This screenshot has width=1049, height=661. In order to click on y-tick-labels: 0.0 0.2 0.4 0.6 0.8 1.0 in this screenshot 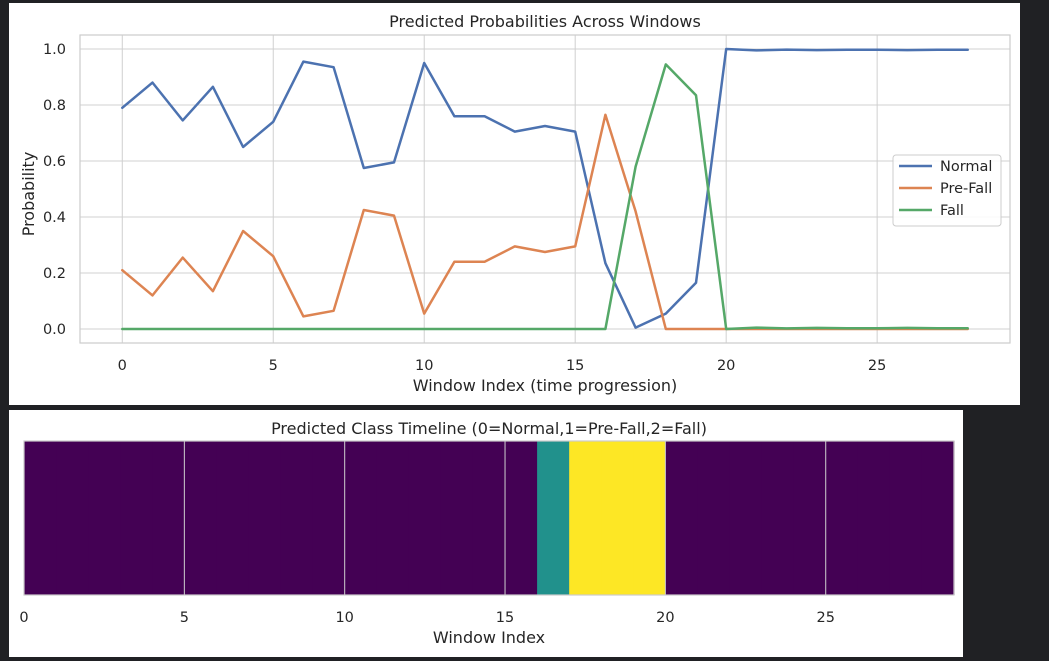, I will do `click(54, 190)`.